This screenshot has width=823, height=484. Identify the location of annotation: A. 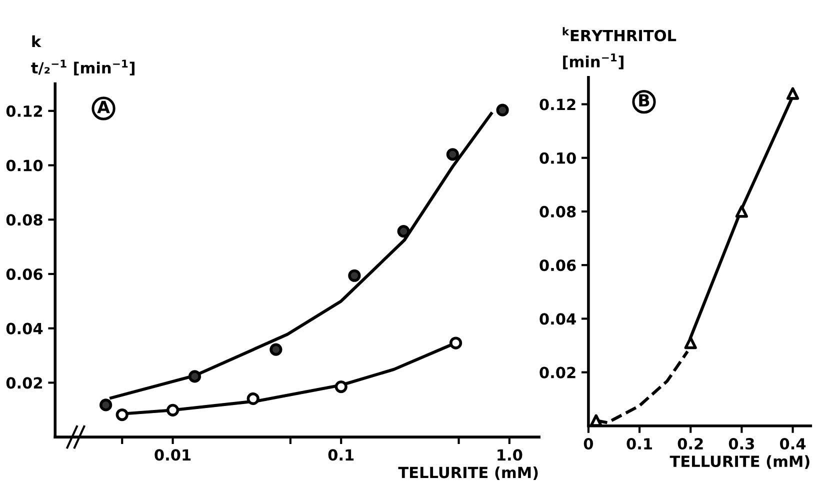
(103, 107).